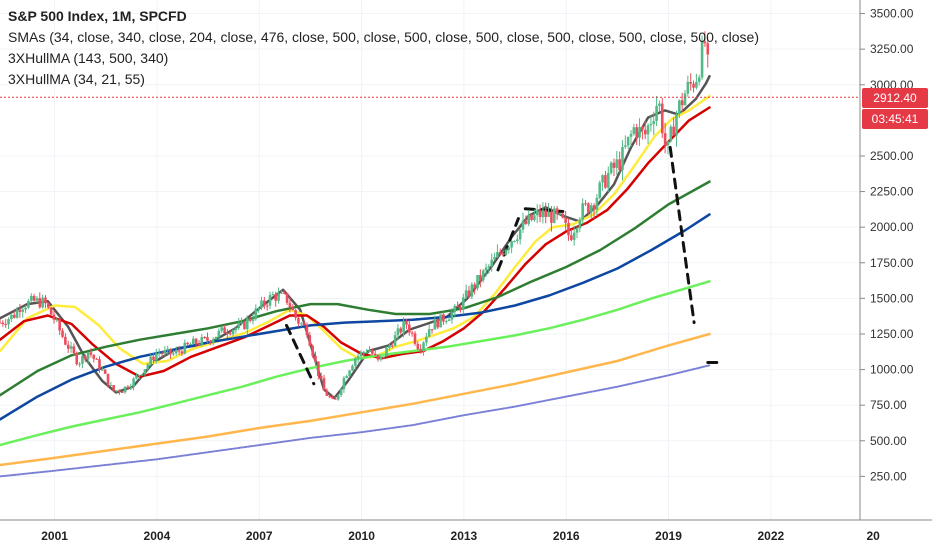 This screenshot has height=550, width=932. I want to click on x-tick-label: 2001, so click(54, 536).